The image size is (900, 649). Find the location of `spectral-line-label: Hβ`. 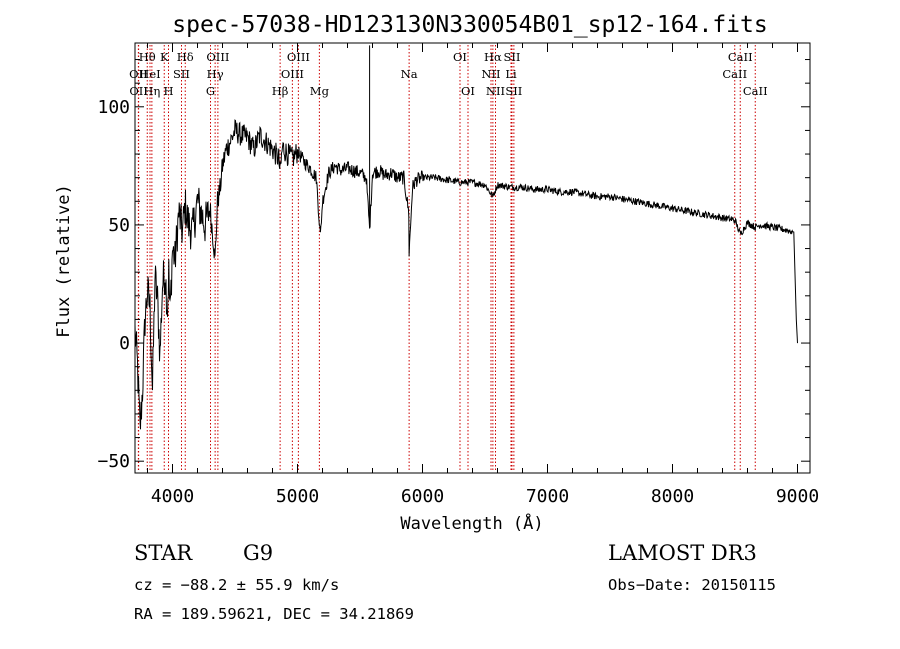

spectral-line-label: Hβ is located at coordinates (280, 91).